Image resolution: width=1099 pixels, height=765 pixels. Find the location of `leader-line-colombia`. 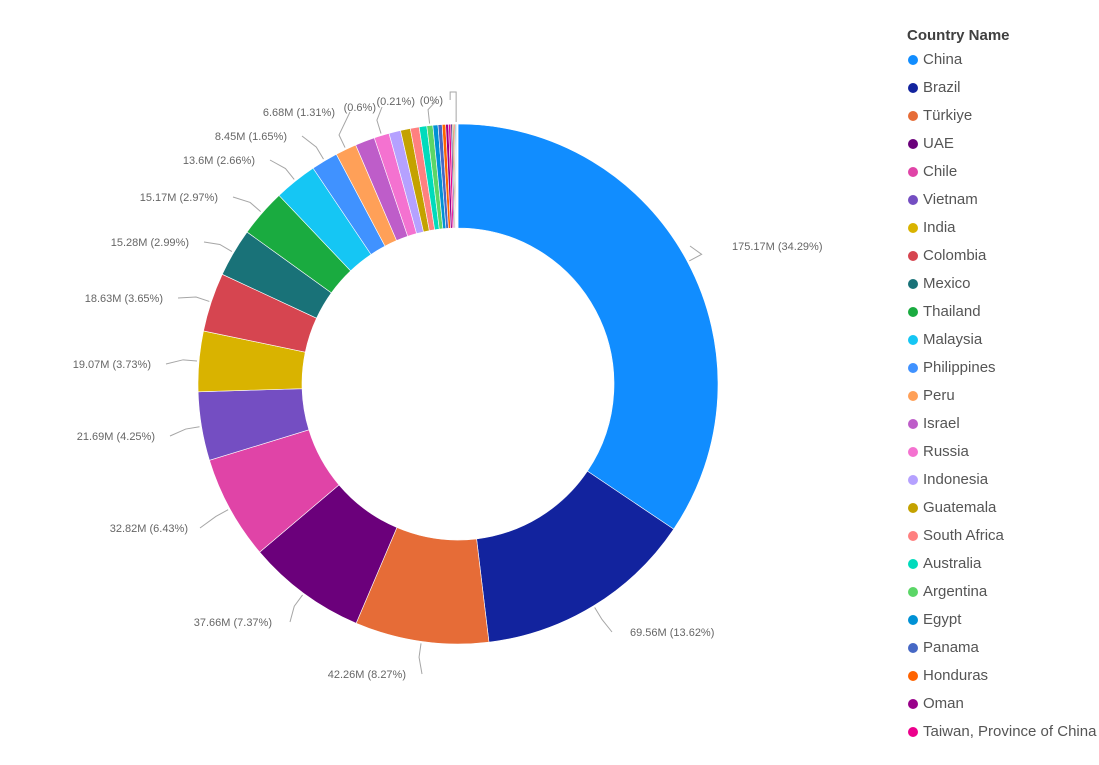

leader-line-colombia is located at coordinates (193, 299).